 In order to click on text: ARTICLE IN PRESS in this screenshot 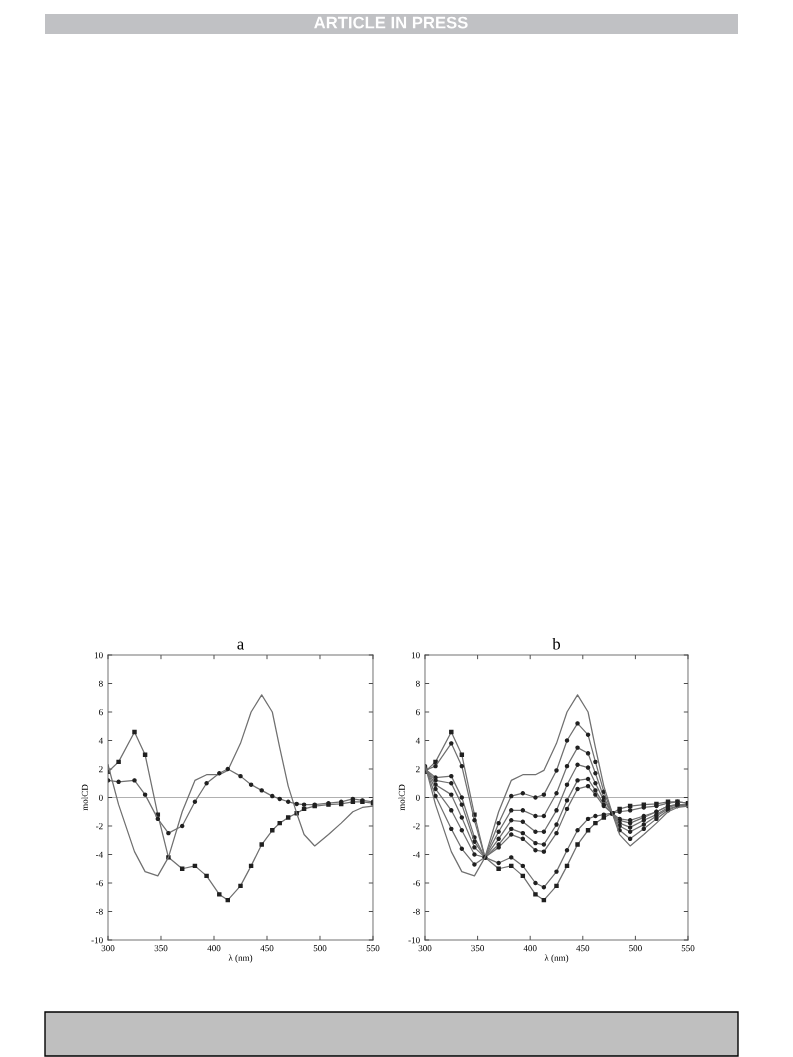, I will do `click(391, 22)`.